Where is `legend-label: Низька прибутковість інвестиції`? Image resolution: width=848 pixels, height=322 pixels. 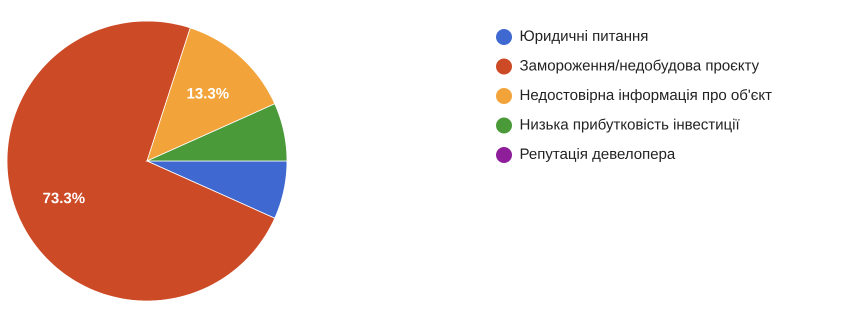
legend-label: Низька прибутковість інвестиції is located at coordinates (630, 125).